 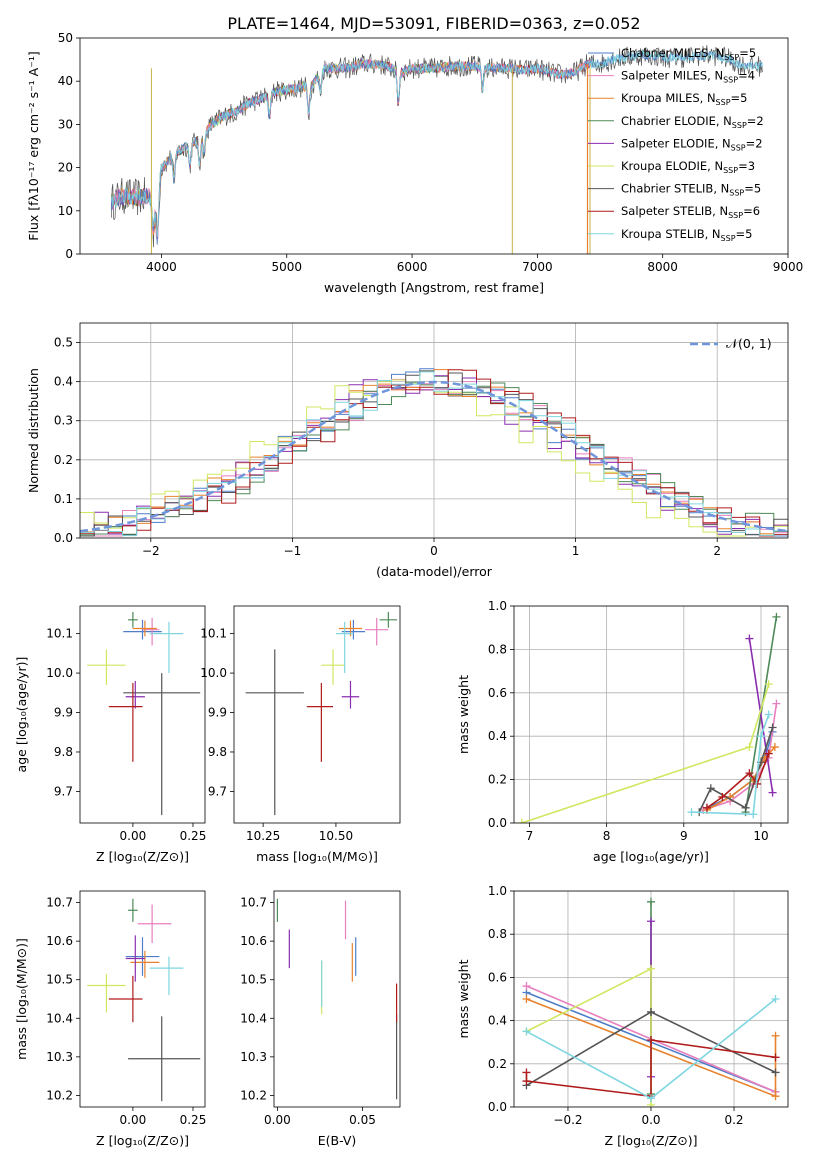 I want to click on x-tick-label: 8, so click(x=607, y=836).